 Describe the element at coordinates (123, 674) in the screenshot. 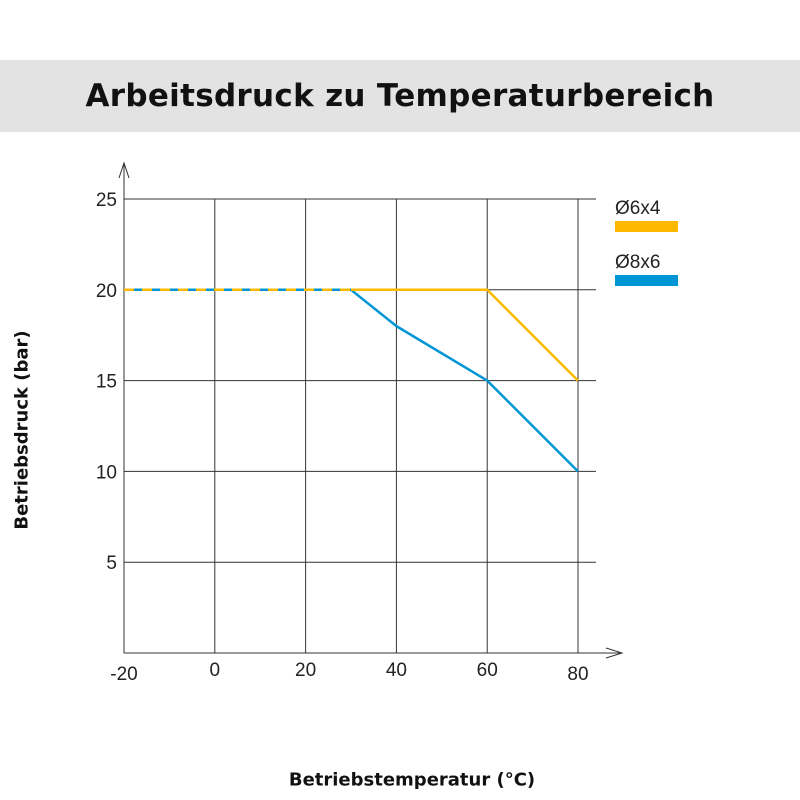

I see `x-tick-label: -20` at that location.